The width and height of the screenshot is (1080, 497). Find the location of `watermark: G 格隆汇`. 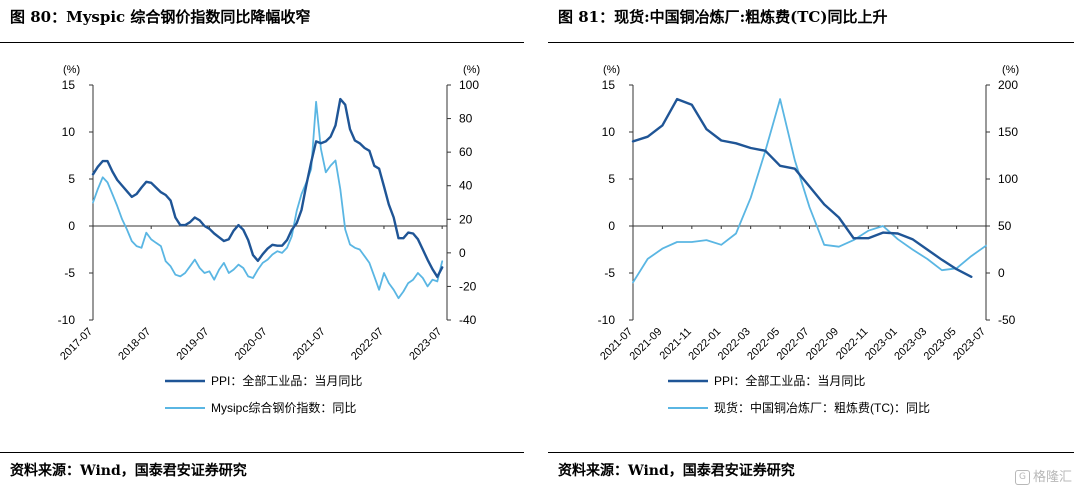

watermark: G 格隆汇 is located at coordinates (1043, 475).